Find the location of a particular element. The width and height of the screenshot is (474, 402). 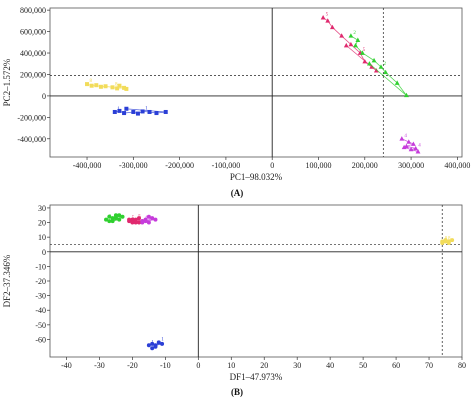

panel-a-x-tick-label: -100,000 is located at coordinates (226, 165).